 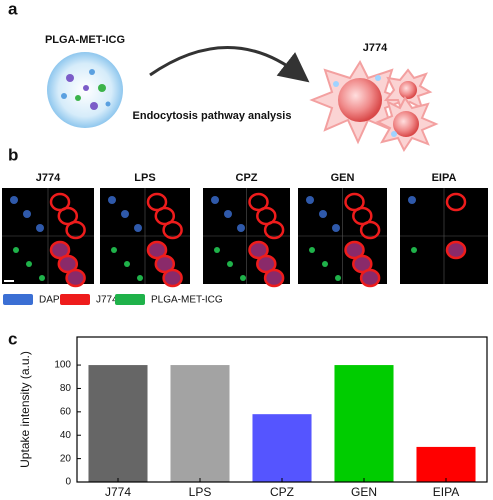 I want to click on y-tick-label: 40, so click(x=66, y=435).